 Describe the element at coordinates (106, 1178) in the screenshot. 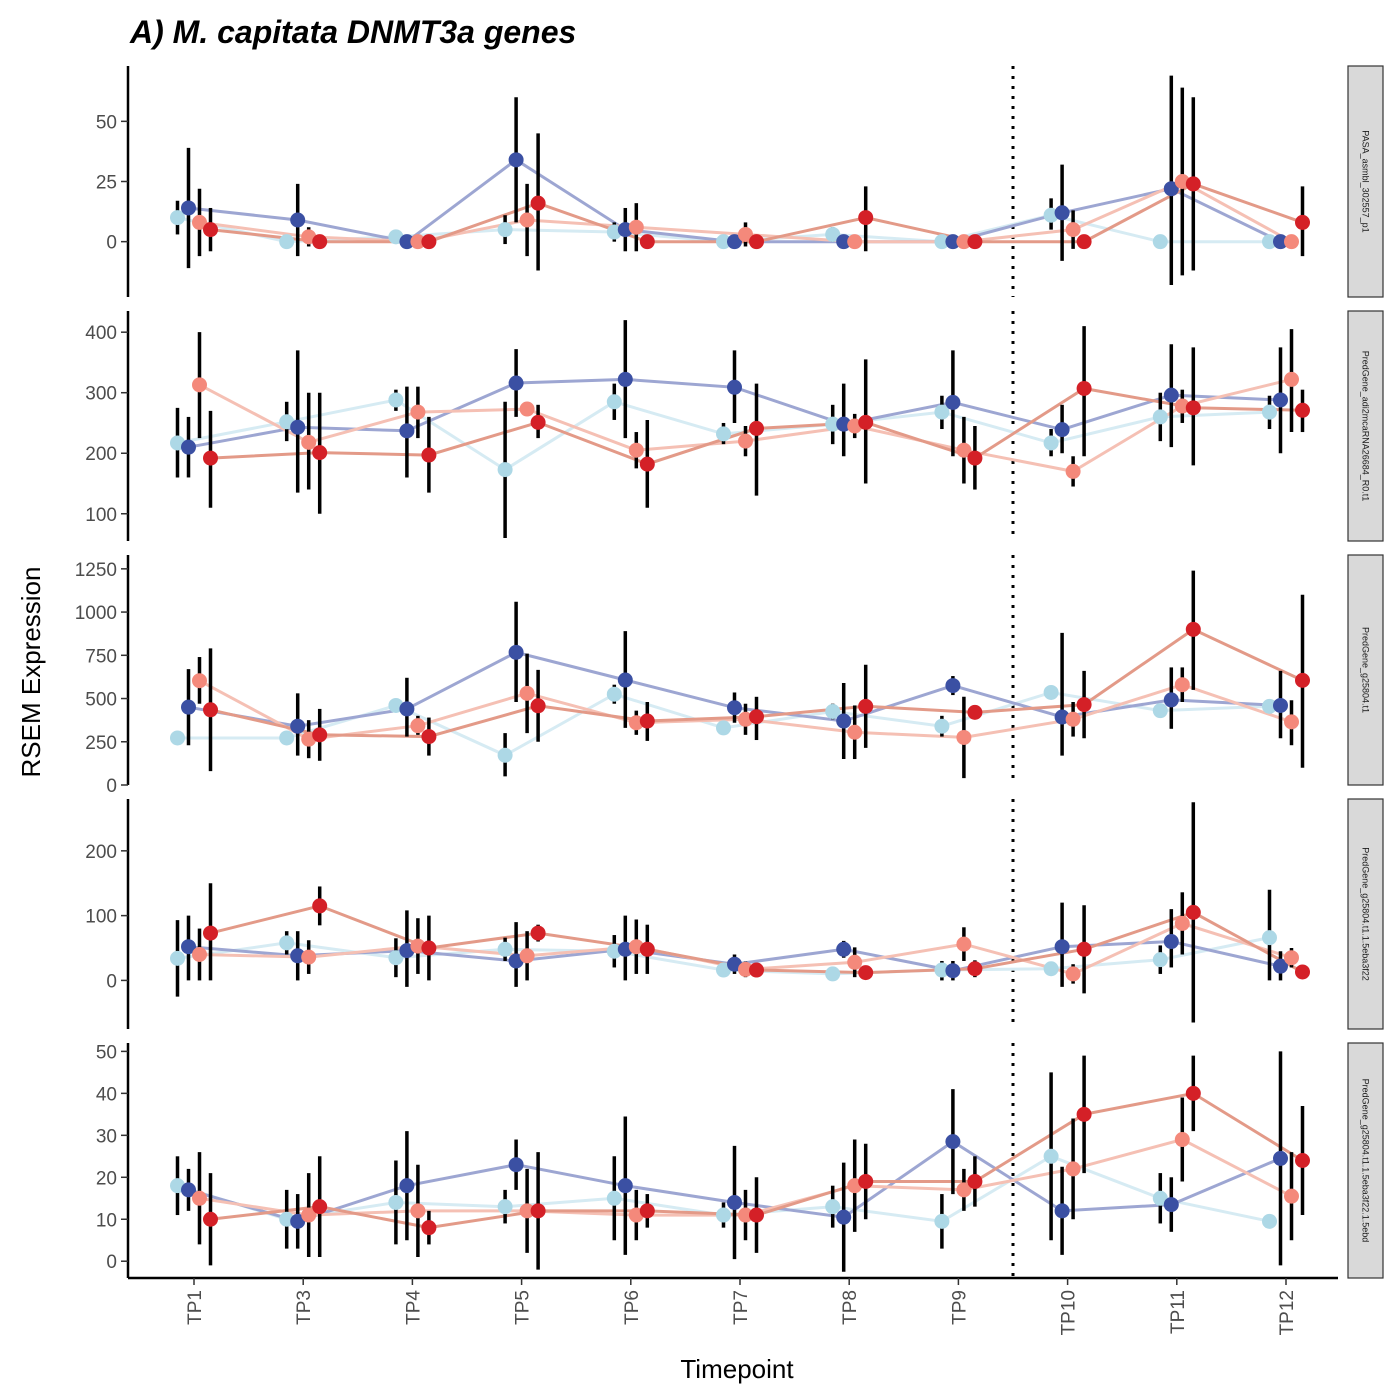

I see `y-tick-label: 20` at that location.